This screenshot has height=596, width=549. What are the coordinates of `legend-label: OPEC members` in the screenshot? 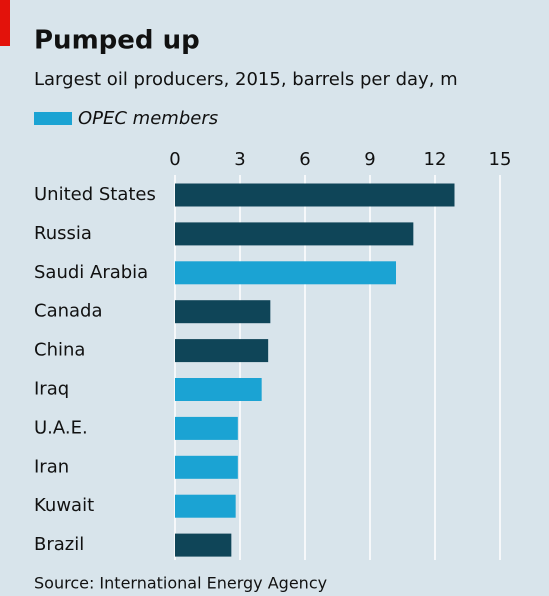 It's located at (148, 118).